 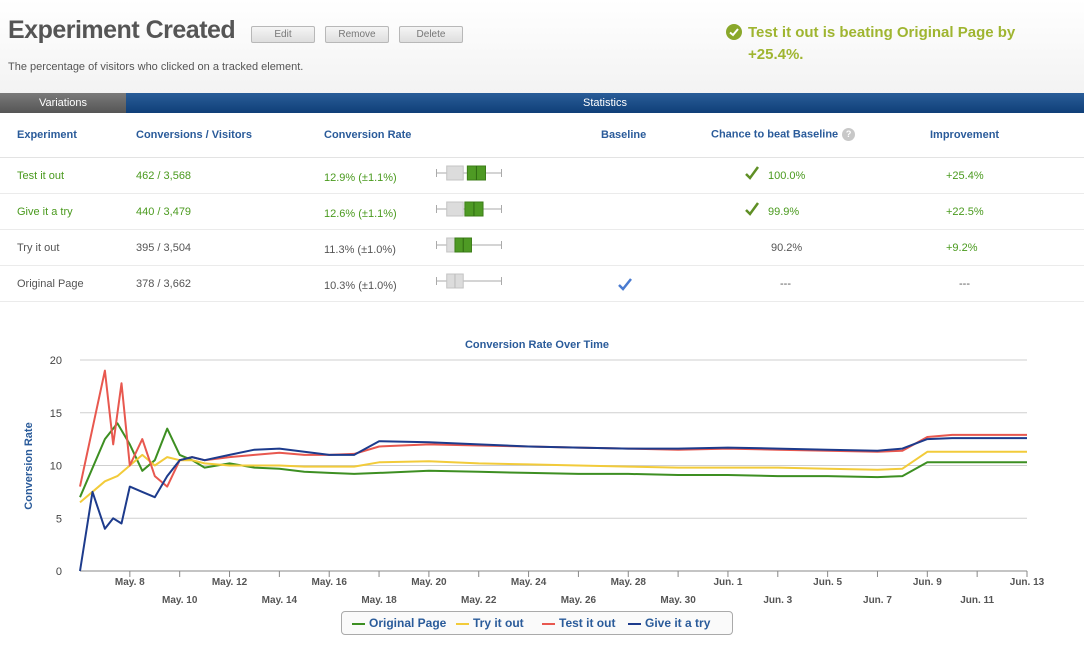 I want to click on x-tick-label: May. 16, so click(x=330, y=582).